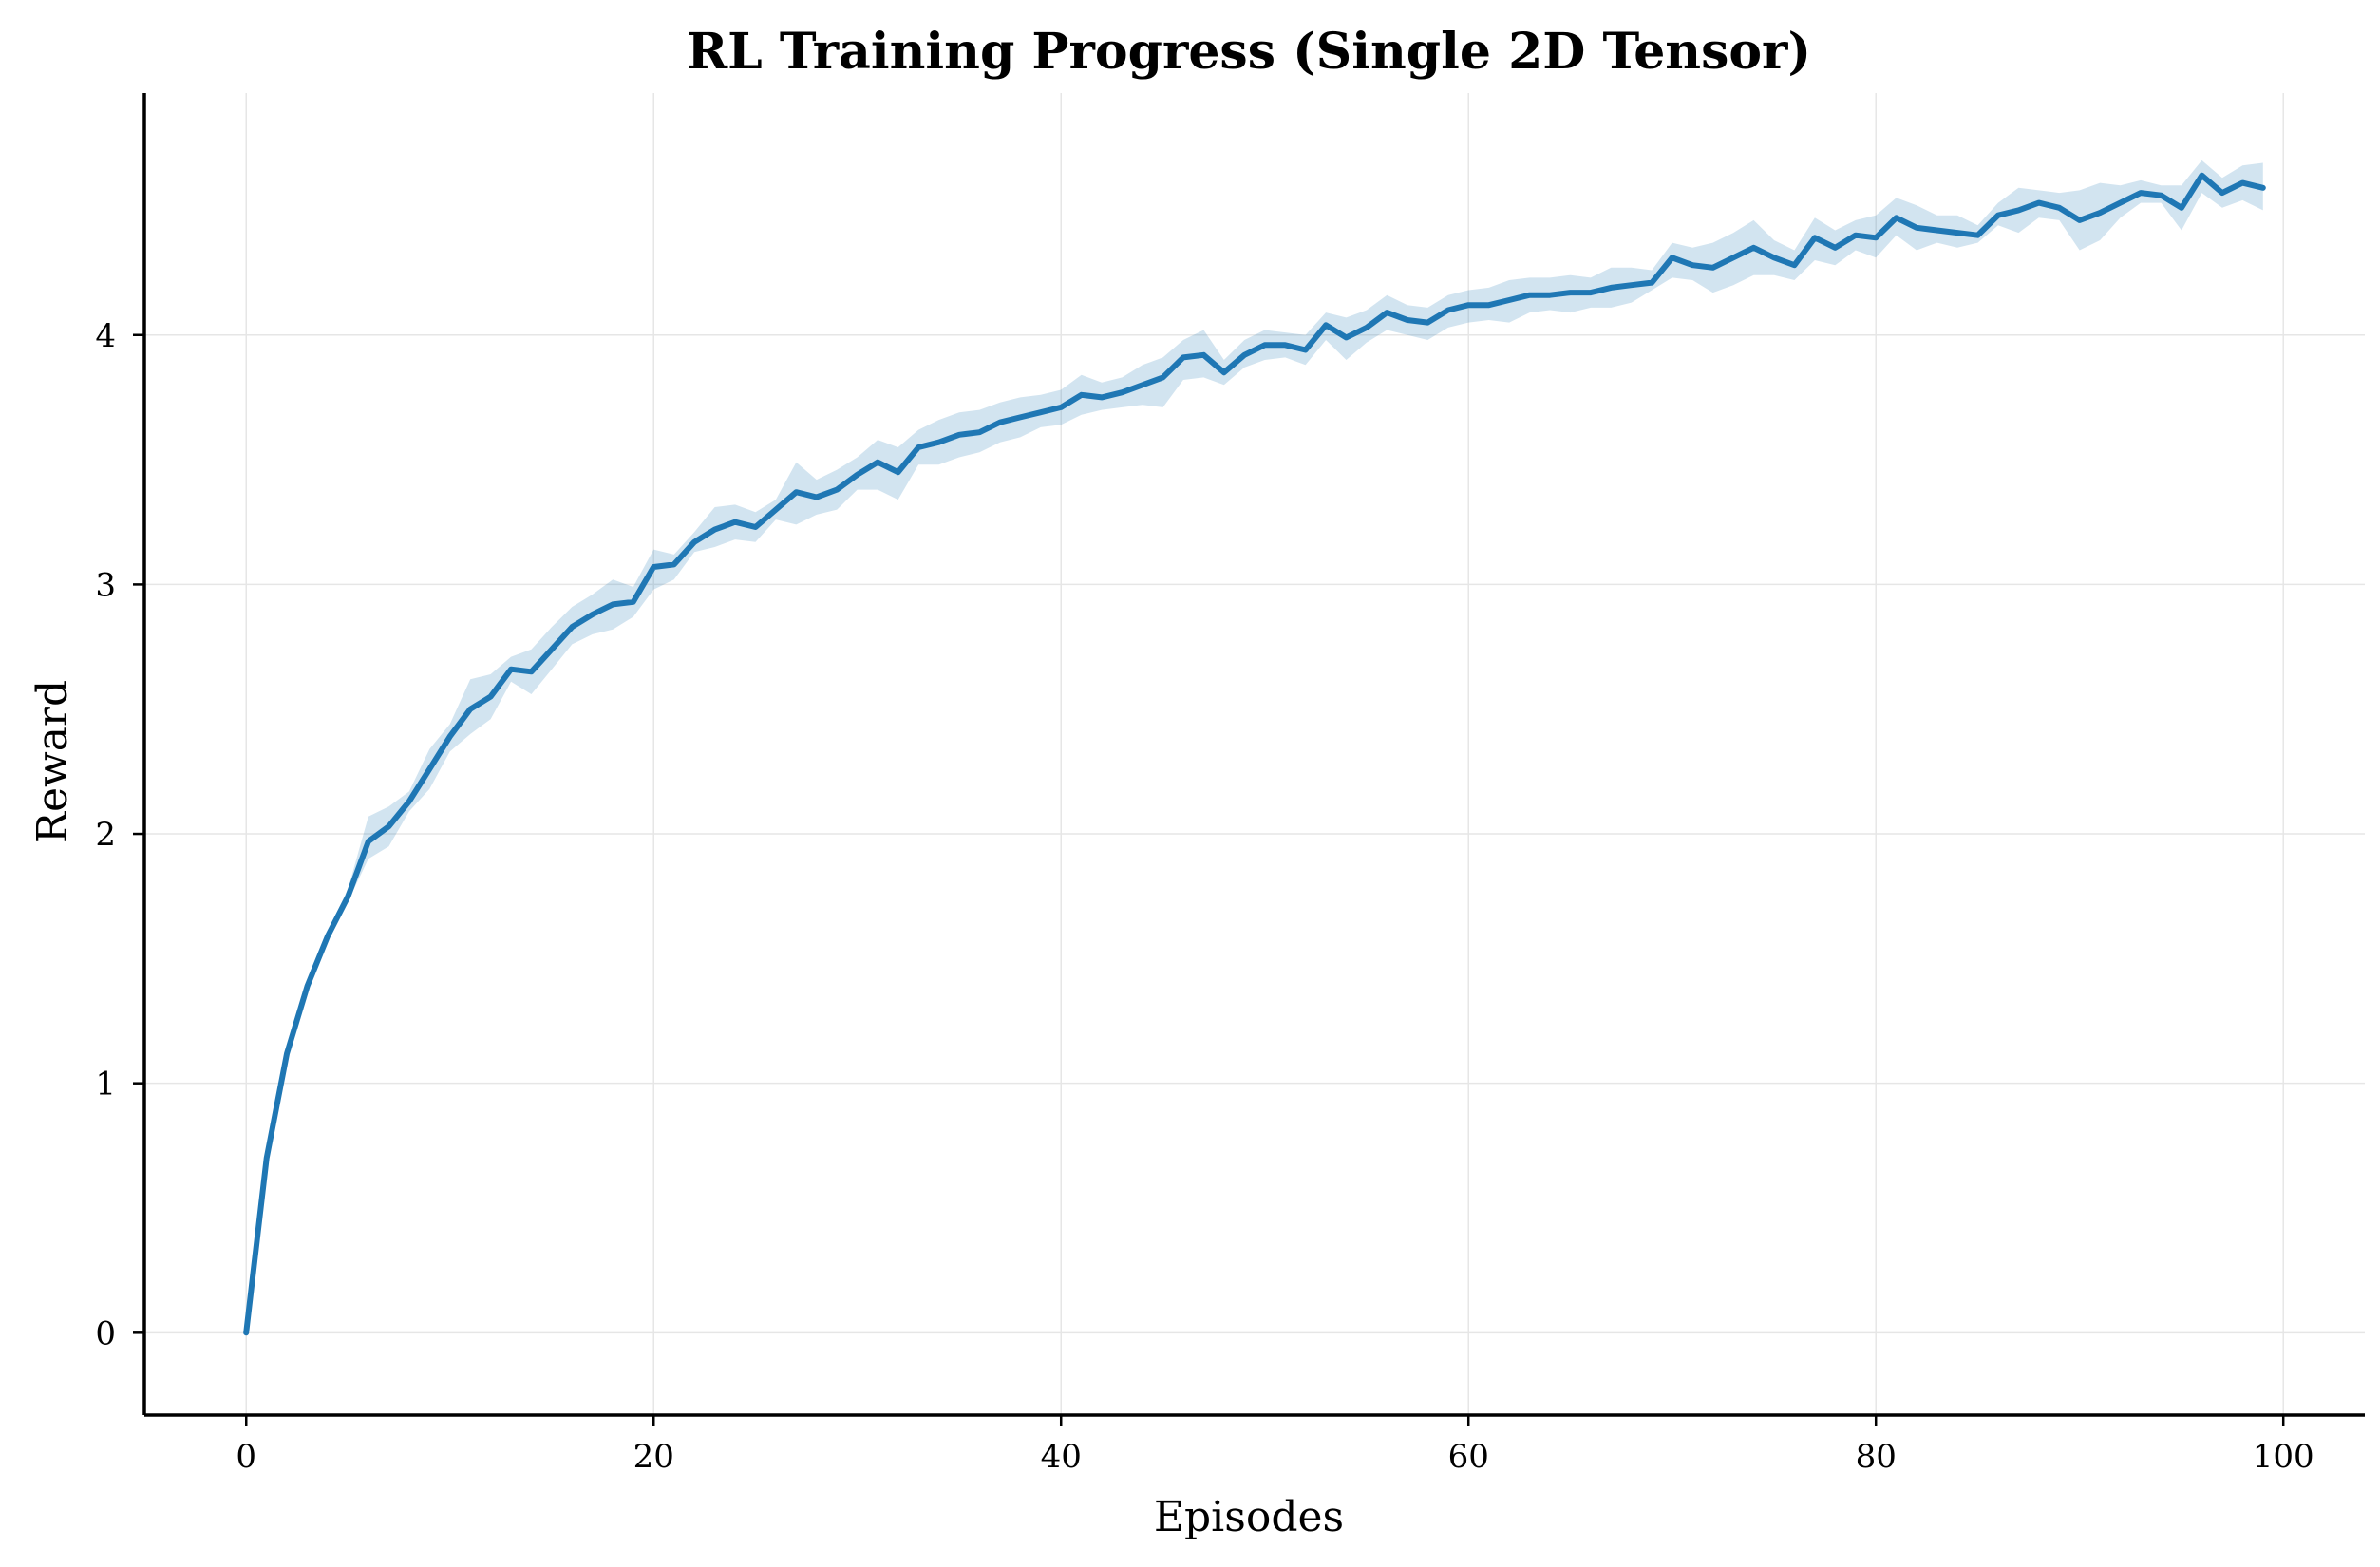 This screenshot has width=2380, height=1567. Describe the element at coordinates (1249, 52) in the screenshot. I see `chart-title: RL Training Progress (Single 2D Tensor)` at that location.